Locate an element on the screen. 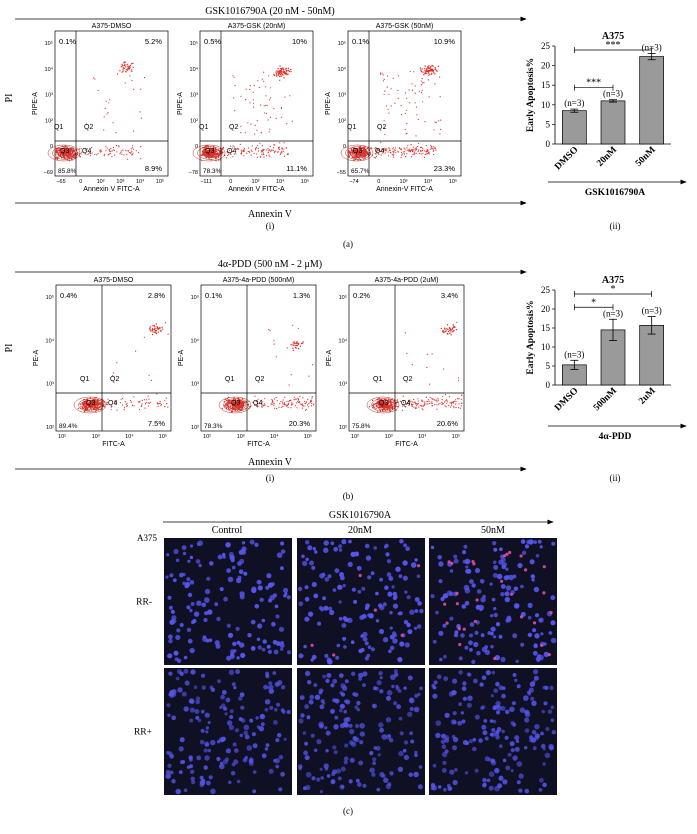 The width and height of the screenshot is (697, 834). sig-label: *** is located at coordinates (613, 45).